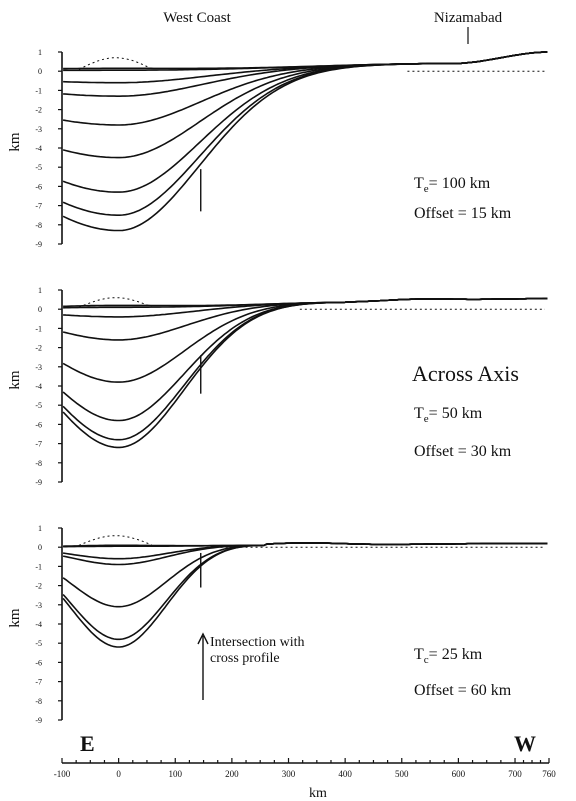  Describe the element at coordinates (452, 185) in the screenshot. I see `elastic-thickness-label: Te= 100 km` at that location.